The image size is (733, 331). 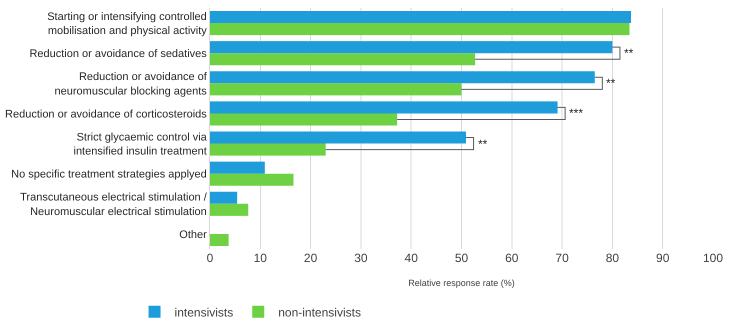 I want to click on x-tick-label: 100, so click(x=713, y=258).